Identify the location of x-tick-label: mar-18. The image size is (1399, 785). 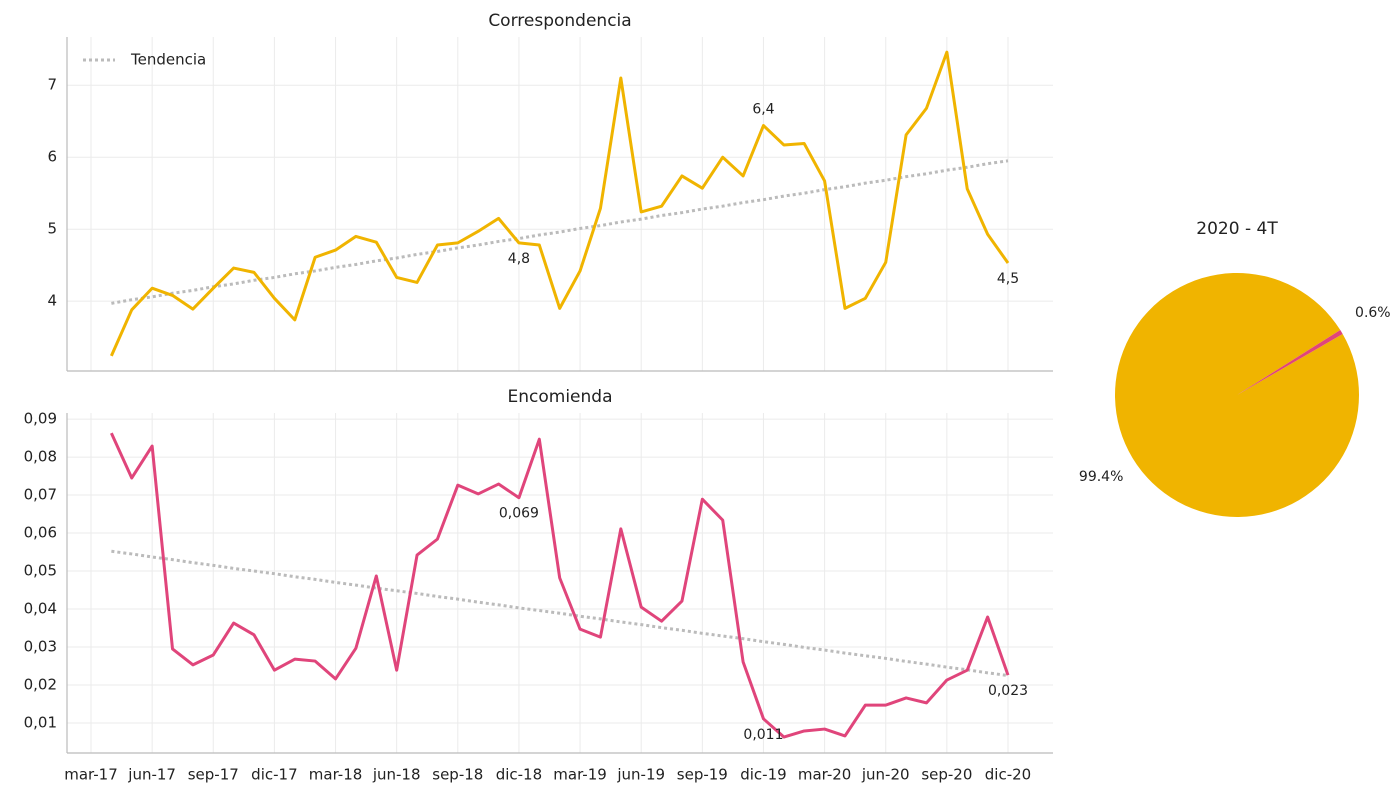
(336, 775).